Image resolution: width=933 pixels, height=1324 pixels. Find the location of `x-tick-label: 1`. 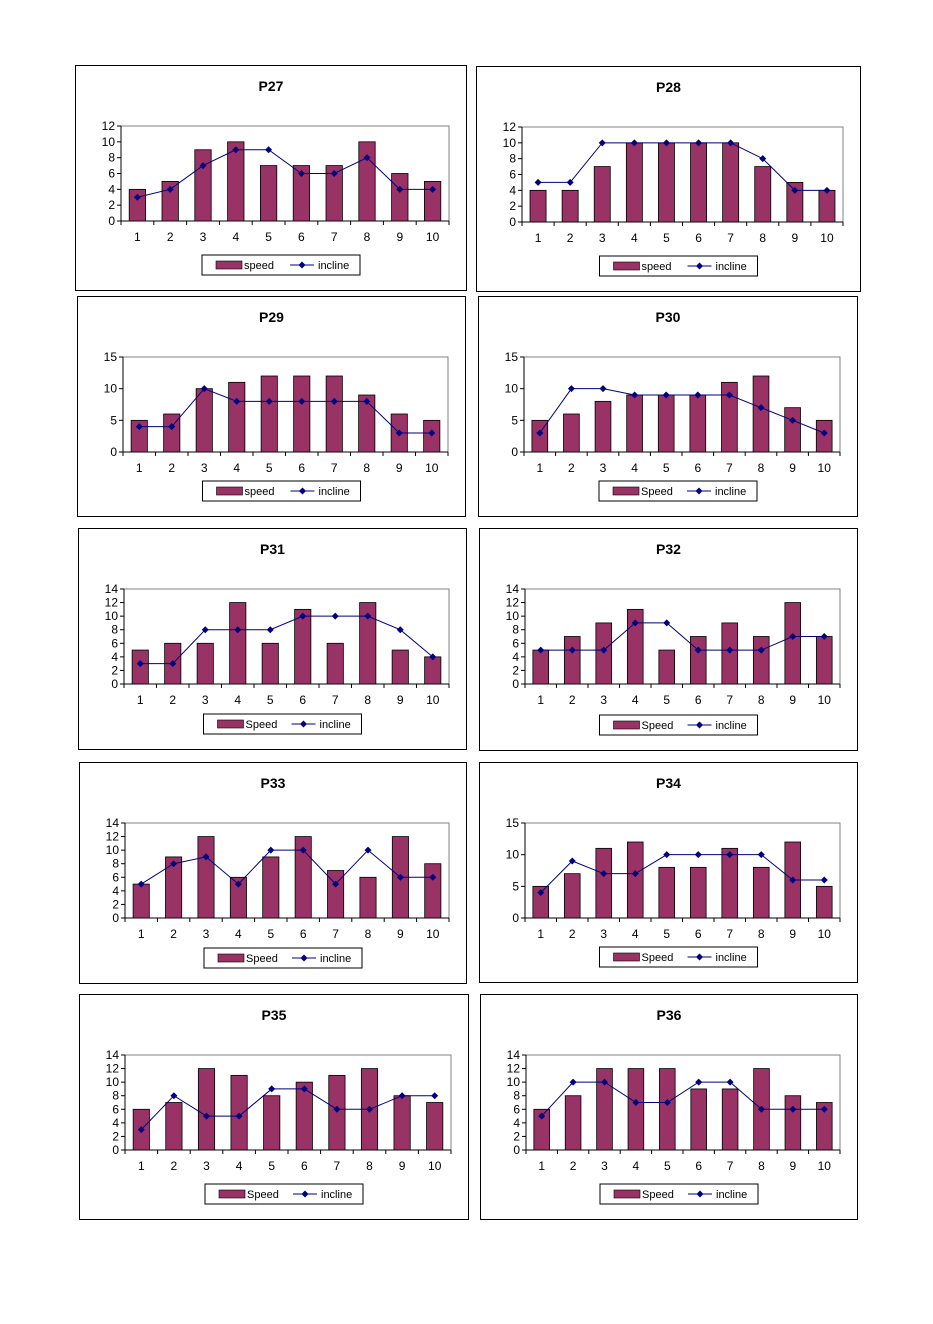

x-tick-label: 1 is located at coordinates (137, 237).